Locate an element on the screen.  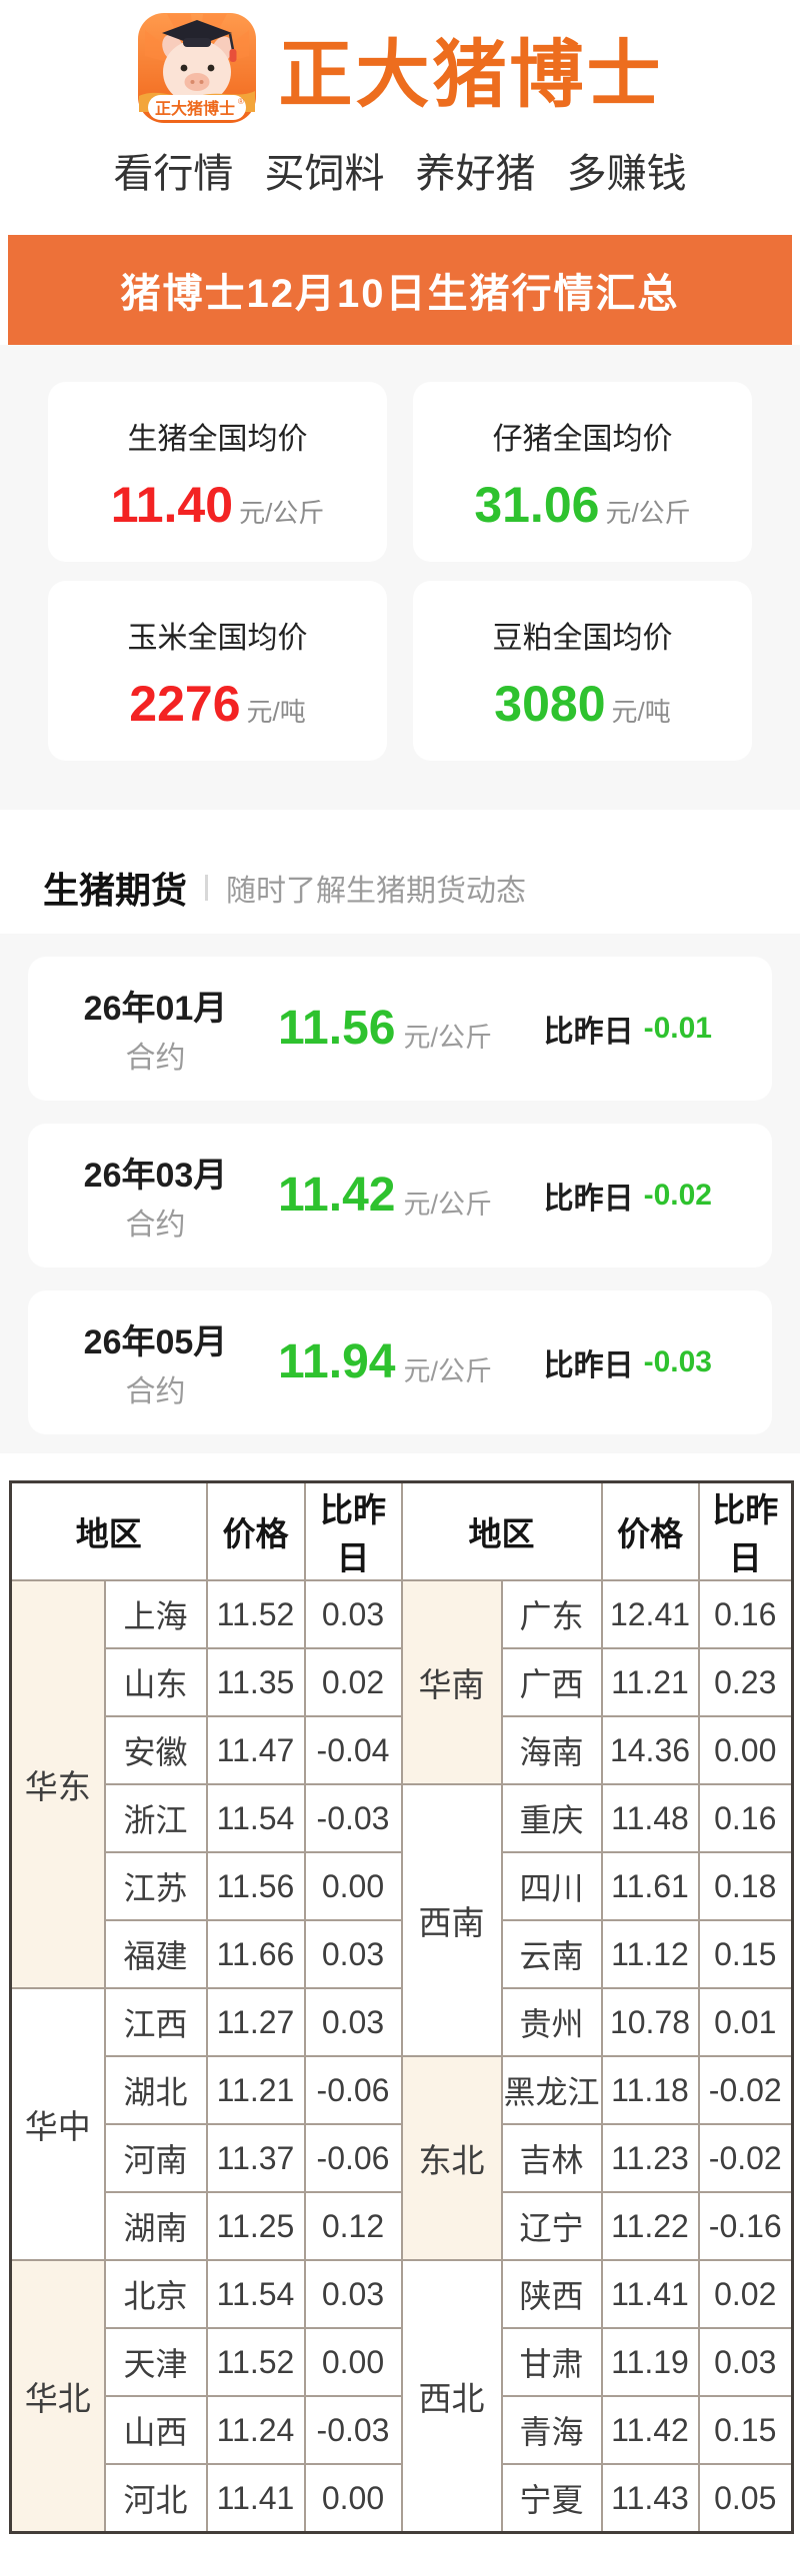
summary-card-corn: 玉米全国均价 2276 元/吨 is located at coordinates (217, 671).